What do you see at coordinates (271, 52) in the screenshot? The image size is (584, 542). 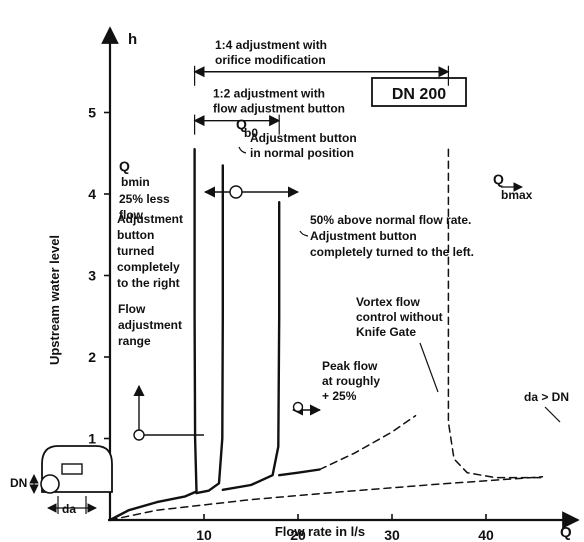 I see `span-label-0: 1:4 adjustment with orifice modification` at bounding box center [271, 52].